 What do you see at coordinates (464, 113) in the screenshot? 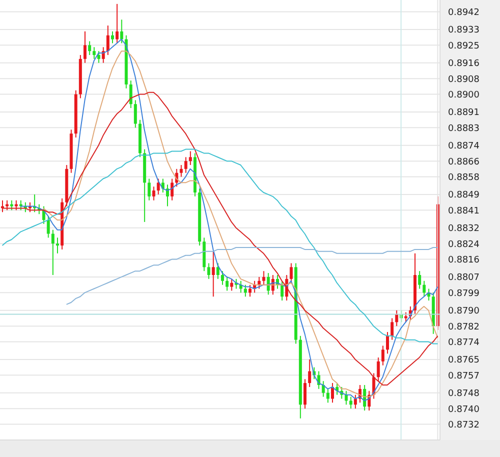
I see `y-tick-label: 0.8891` at bounding box center [464, 113].